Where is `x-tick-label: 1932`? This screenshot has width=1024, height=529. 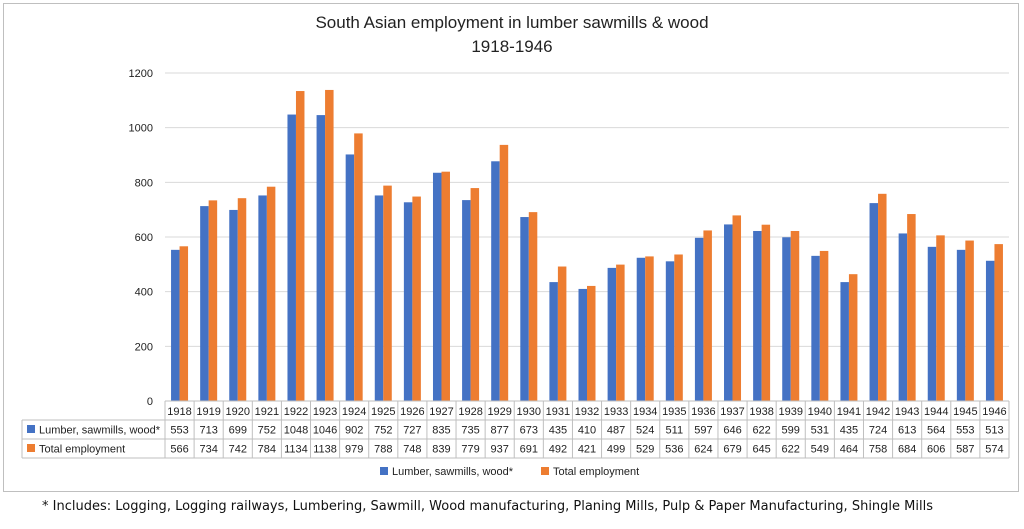
x-tick-label: 1932 is located at coordinates (587, 412).